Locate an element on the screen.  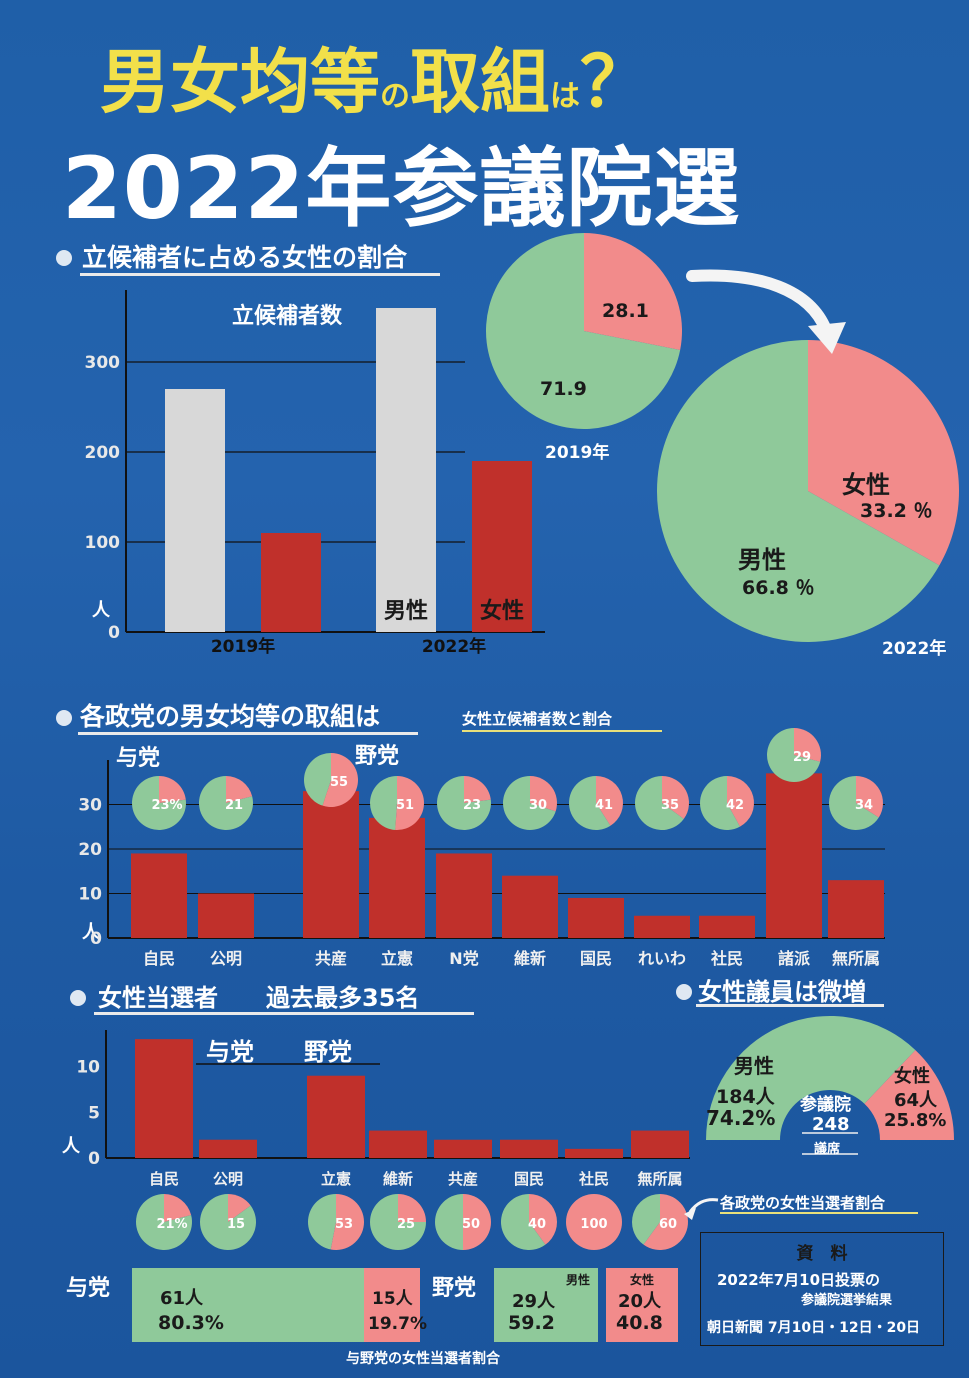
x-tick-label: 2022年 is located at coordinates (454, 646).